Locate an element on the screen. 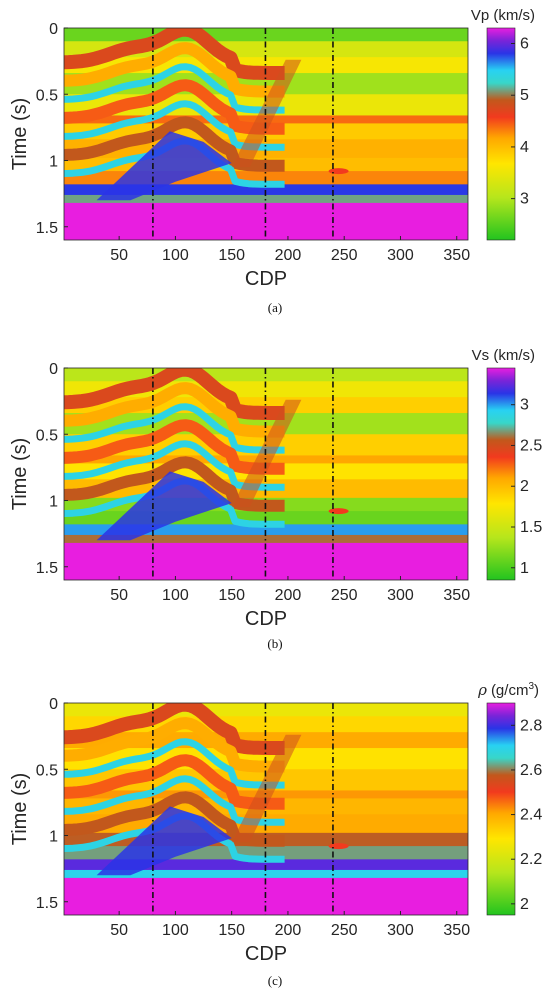 Image resolution: width=550 pixels, height=997 pixels. colorbar-tick-label: 2.8 is located at coordinates (531, 725).